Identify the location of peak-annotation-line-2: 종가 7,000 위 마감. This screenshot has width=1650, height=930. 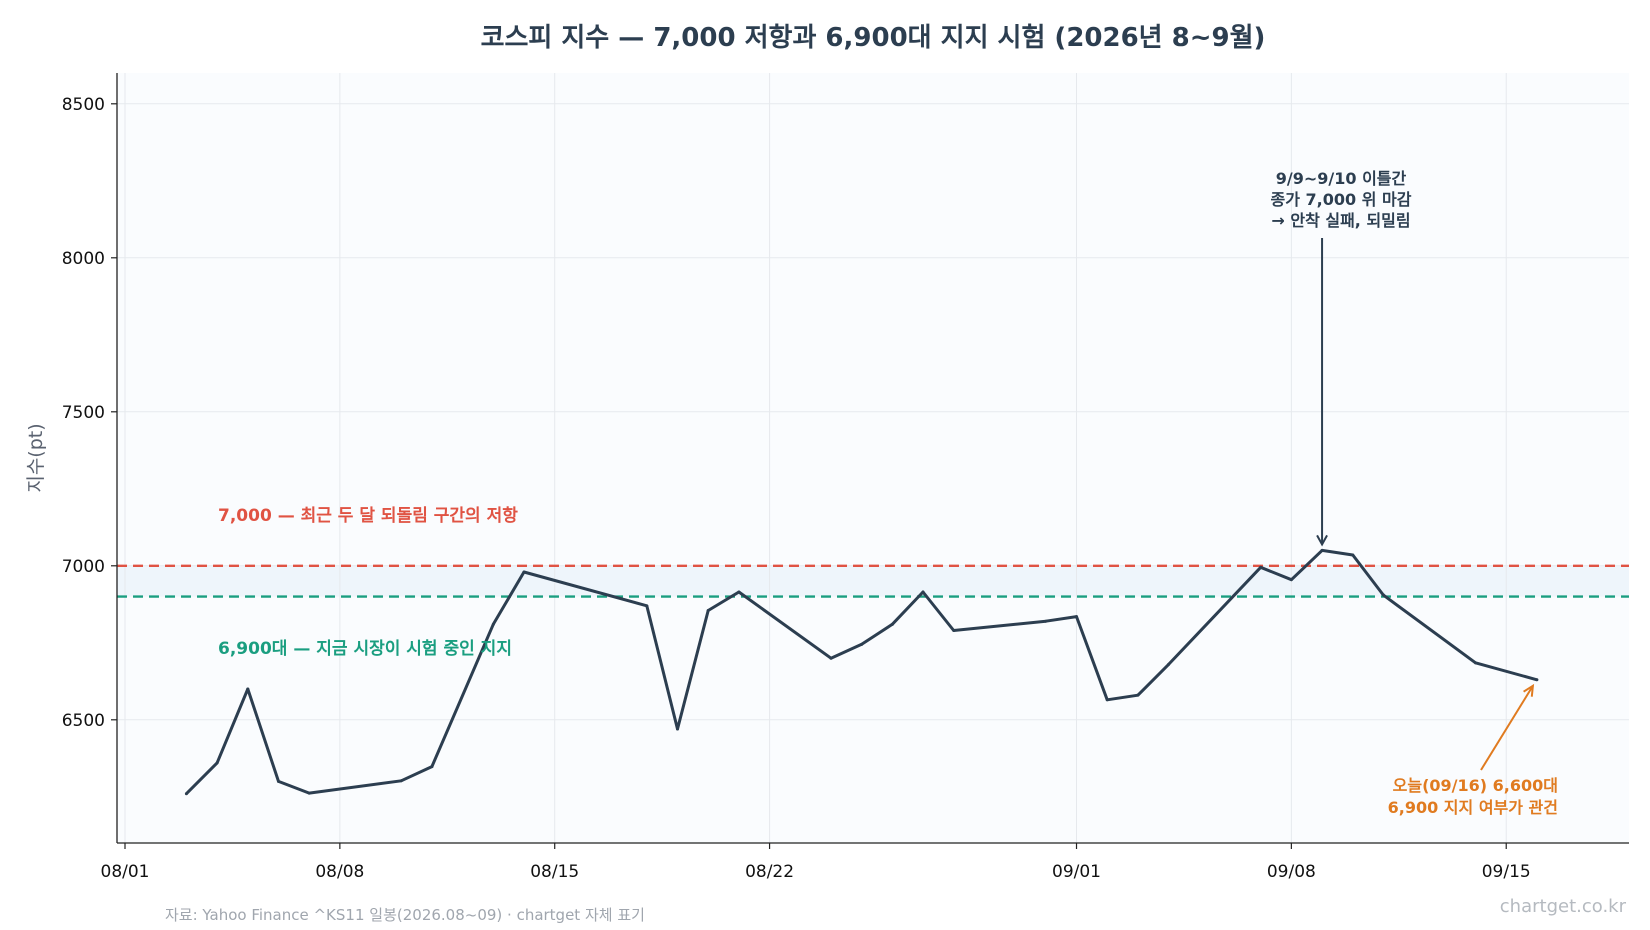
(1341, 199).